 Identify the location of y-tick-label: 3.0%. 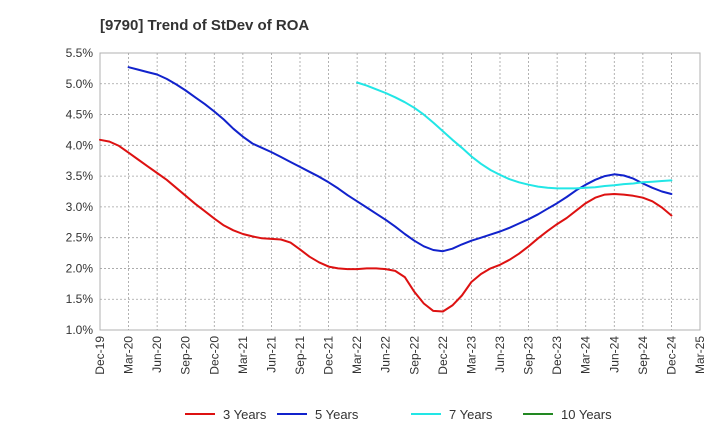
(80, 207).